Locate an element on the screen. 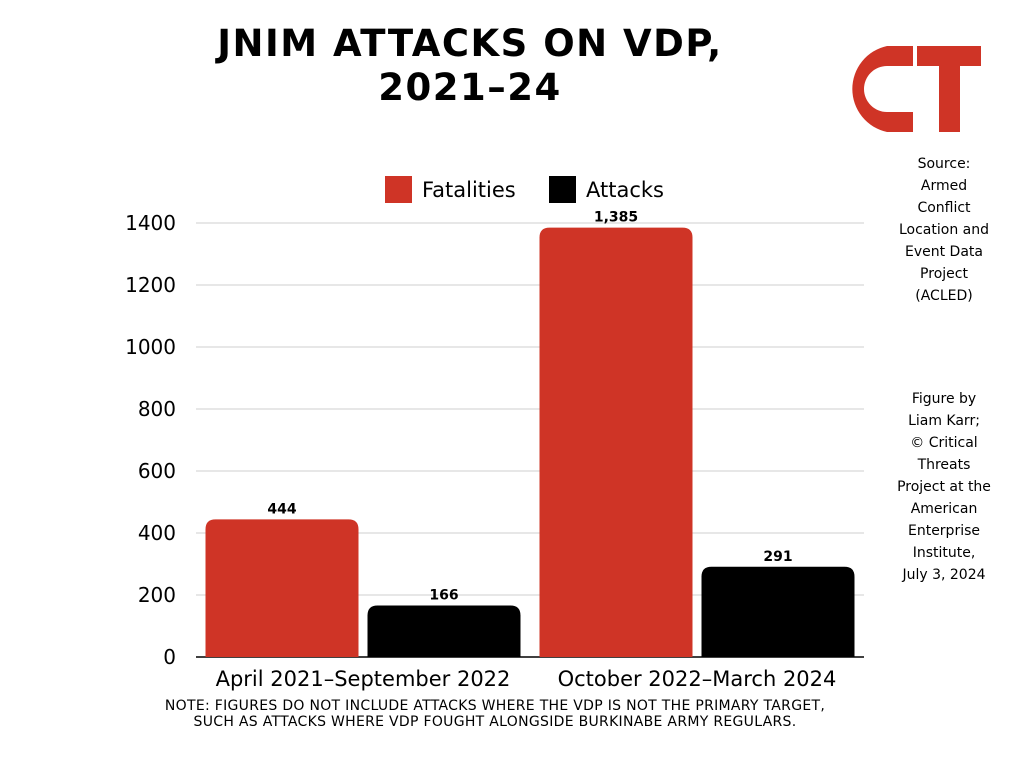 Image resolution: width=1024 pixels, height=768 pixels. y-tick-label: 400 is located at coordinates (157, 533).